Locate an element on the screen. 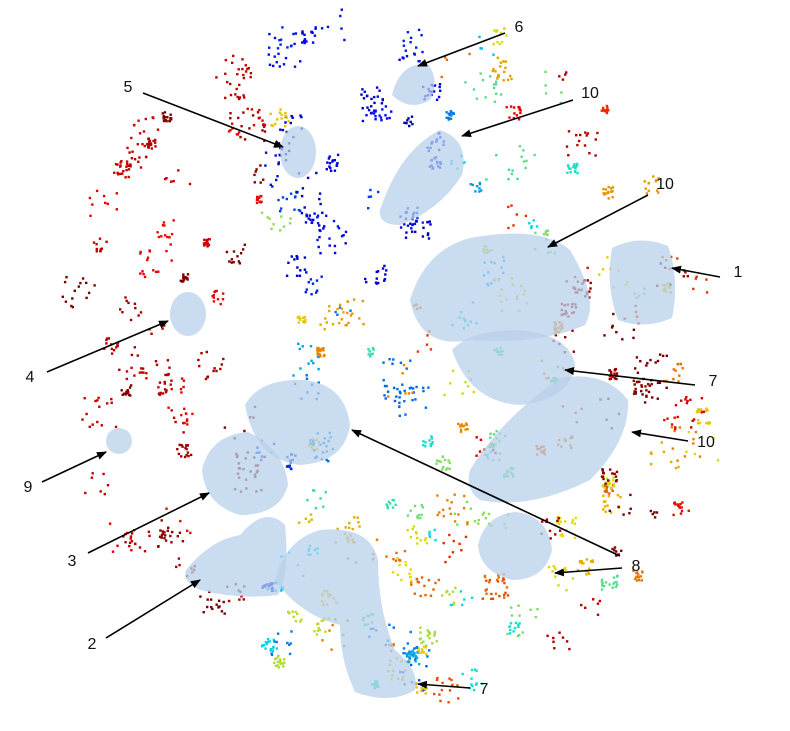 The width and height of the screenshot is (790, 731). annotation-label: 10 is located at coordinates (706, 442).